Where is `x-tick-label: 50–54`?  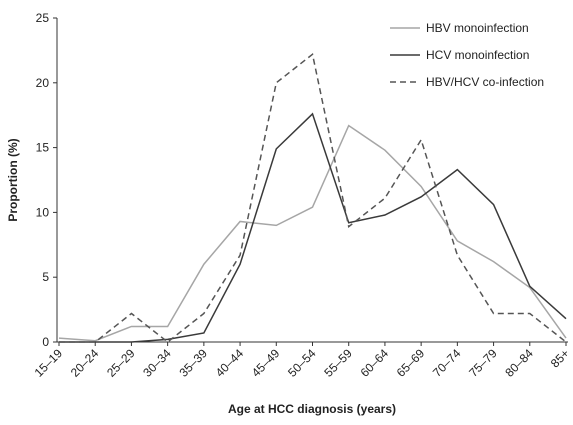 x-tick-label: 50–54 is located at coordinates (302, 363).